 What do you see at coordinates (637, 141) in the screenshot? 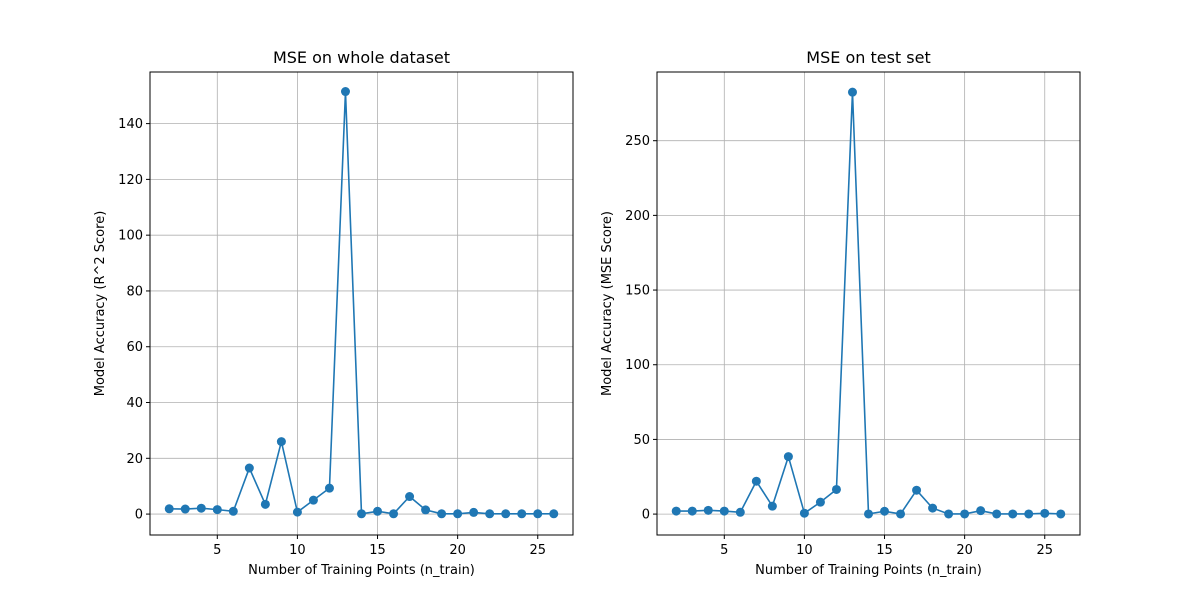
I see `y-tick-label: 250` at bounding box center [637, 141].